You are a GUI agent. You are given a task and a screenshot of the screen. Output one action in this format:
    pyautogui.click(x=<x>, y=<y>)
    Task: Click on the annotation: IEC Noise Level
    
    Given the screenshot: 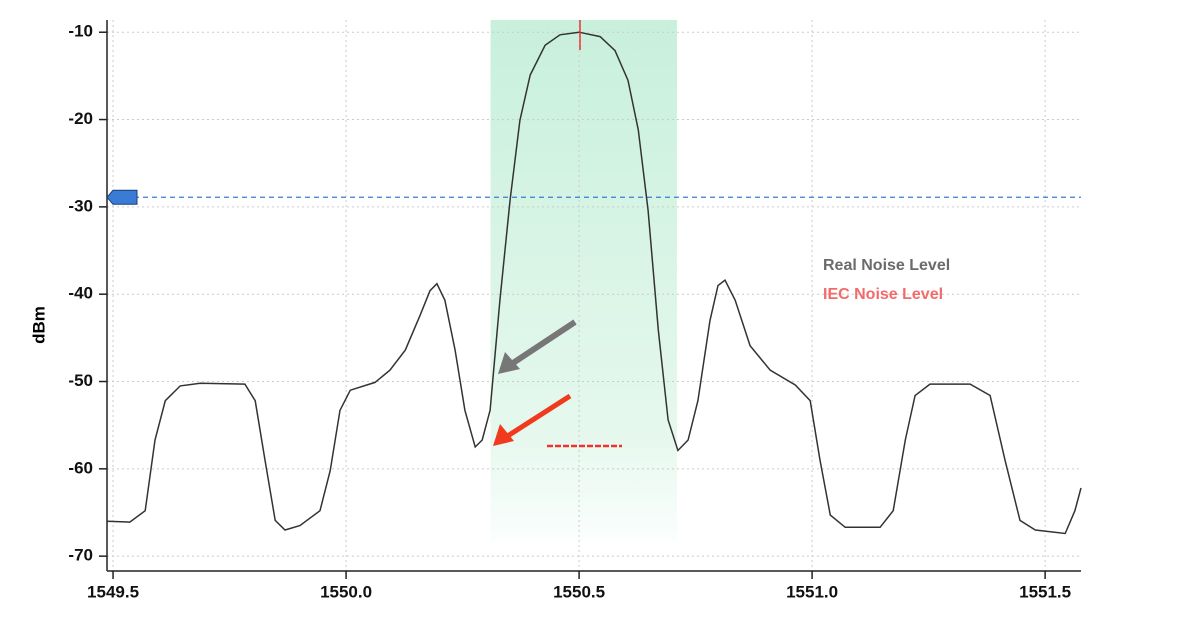 What is the action you would take?
    pyautogui.click(x=883, y=294)
    